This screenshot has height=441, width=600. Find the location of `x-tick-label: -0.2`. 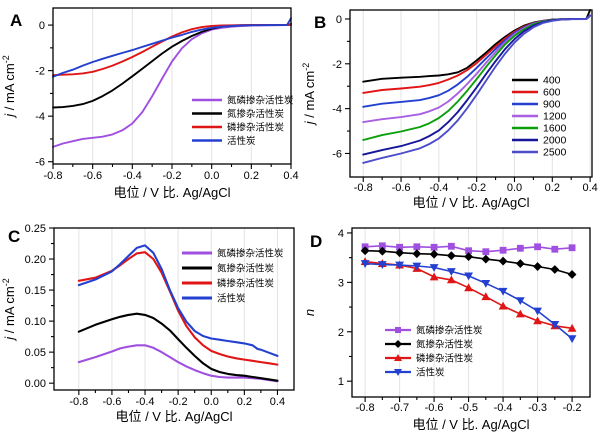

x-tick-label: -0.2 is located at coordinates (572, 408).